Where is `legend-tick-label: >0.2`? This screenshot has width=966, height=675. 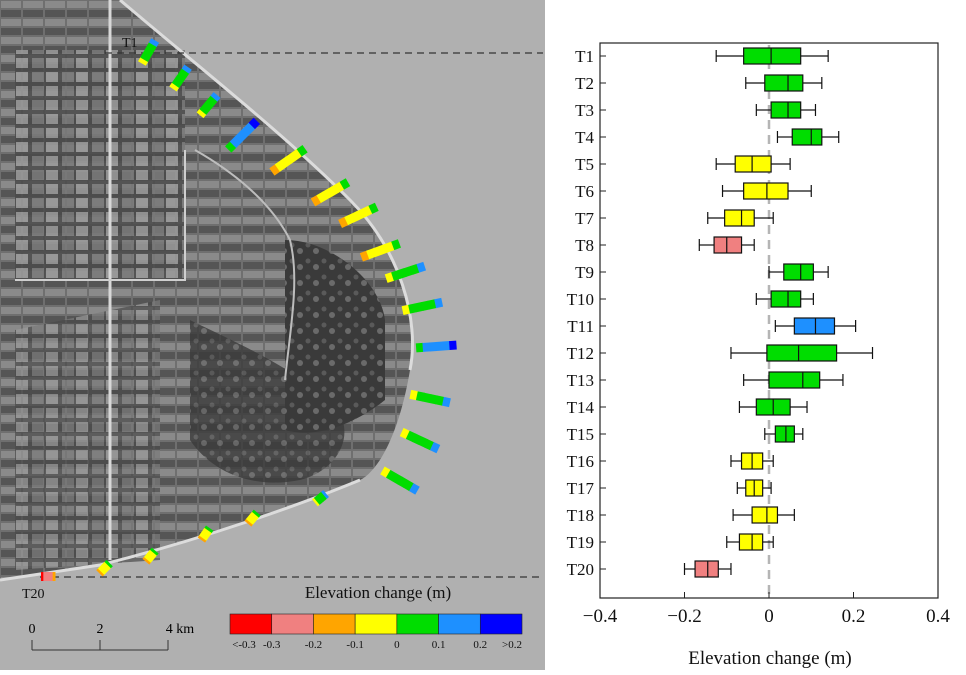 legend-tick-label: >0.2 is located at coordinates (512, 645).